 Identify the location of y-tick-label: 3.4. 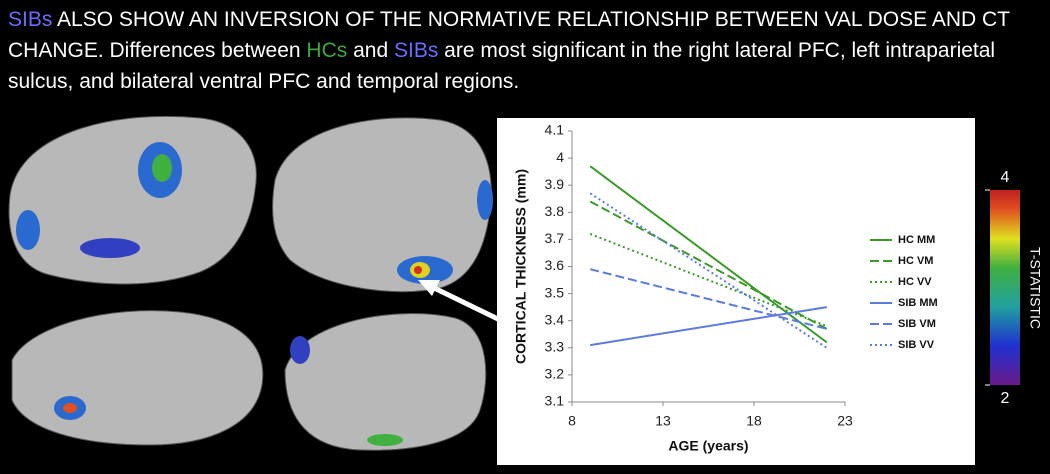
(555, 319).